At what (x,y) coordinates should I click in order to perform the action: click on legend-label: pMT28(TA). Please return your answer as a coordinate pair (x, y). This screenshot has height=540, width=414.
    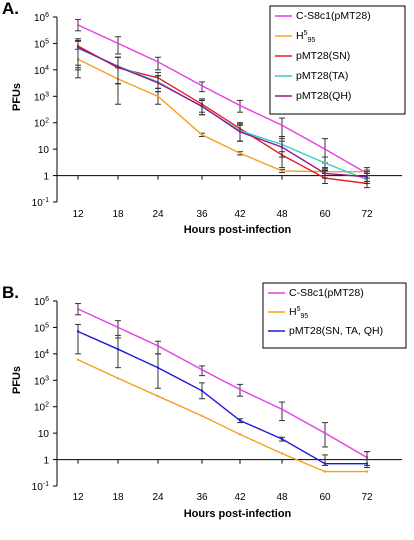
    Looking at the image, I should click on (322, 76).